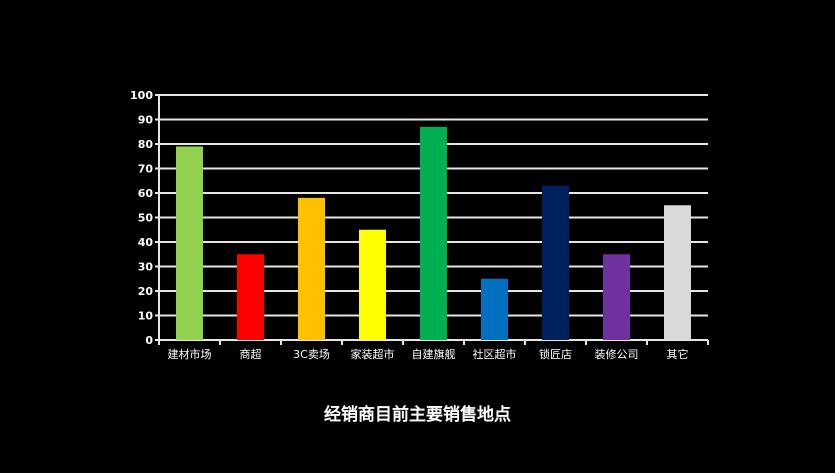  What do you see at coordinates (141, 95) in the screenshot?
I see `y-tick-label: 100` at bounding box center [141, 95].